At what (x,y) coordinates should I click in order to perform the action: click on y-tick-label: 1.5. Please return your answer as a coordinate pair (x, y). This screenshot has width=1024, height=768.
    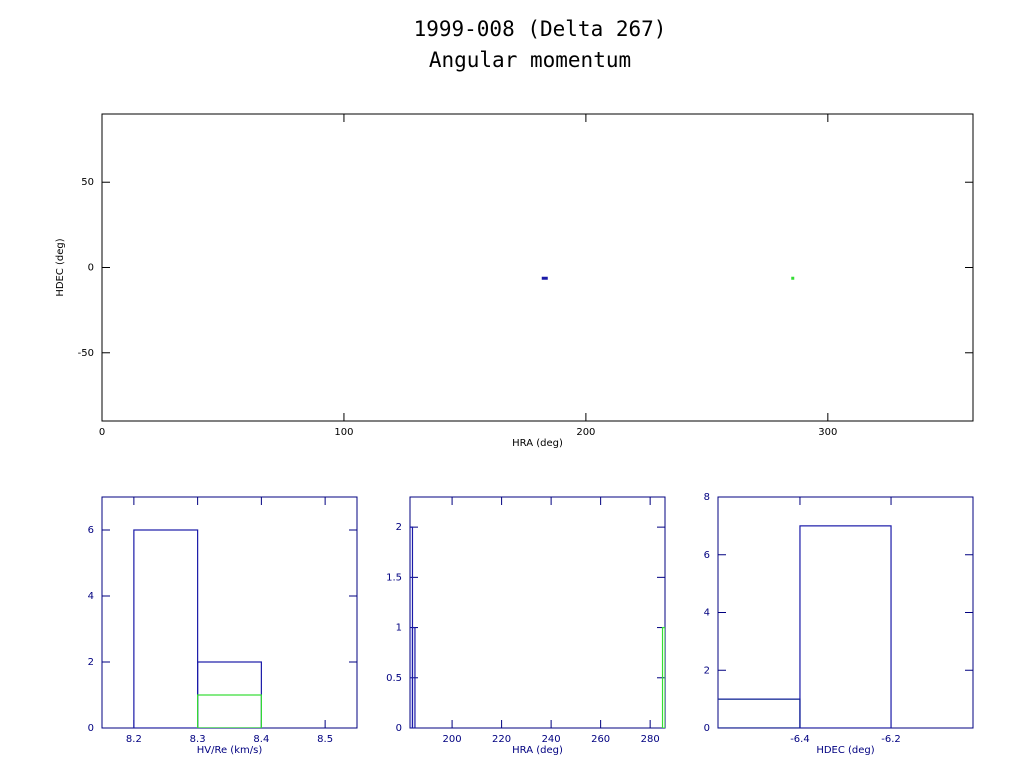
    Looking at the image, I should click on (394, 577).